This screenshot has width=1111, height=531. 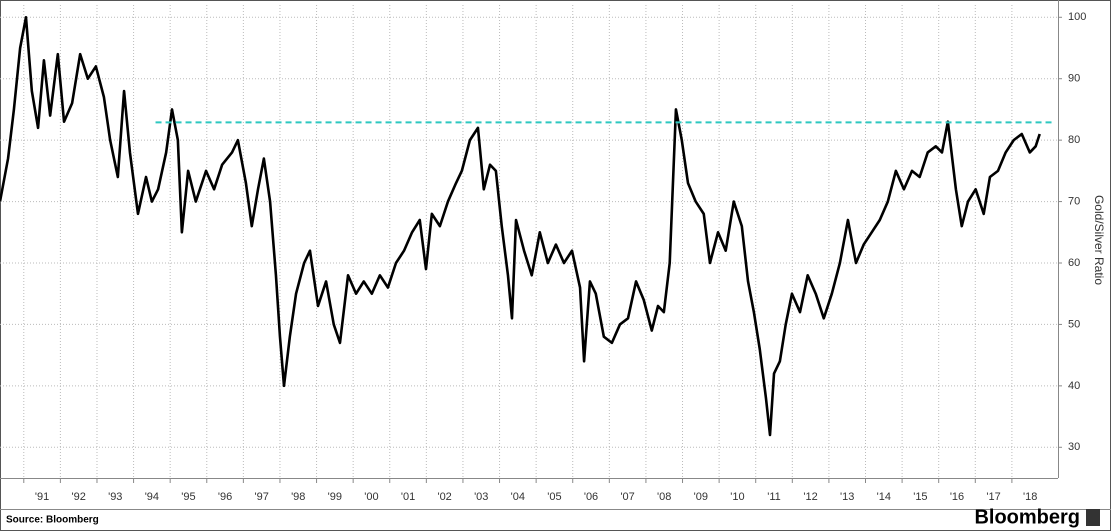 I want to click on x-tick-label: '13, so click(x=847, y=497).